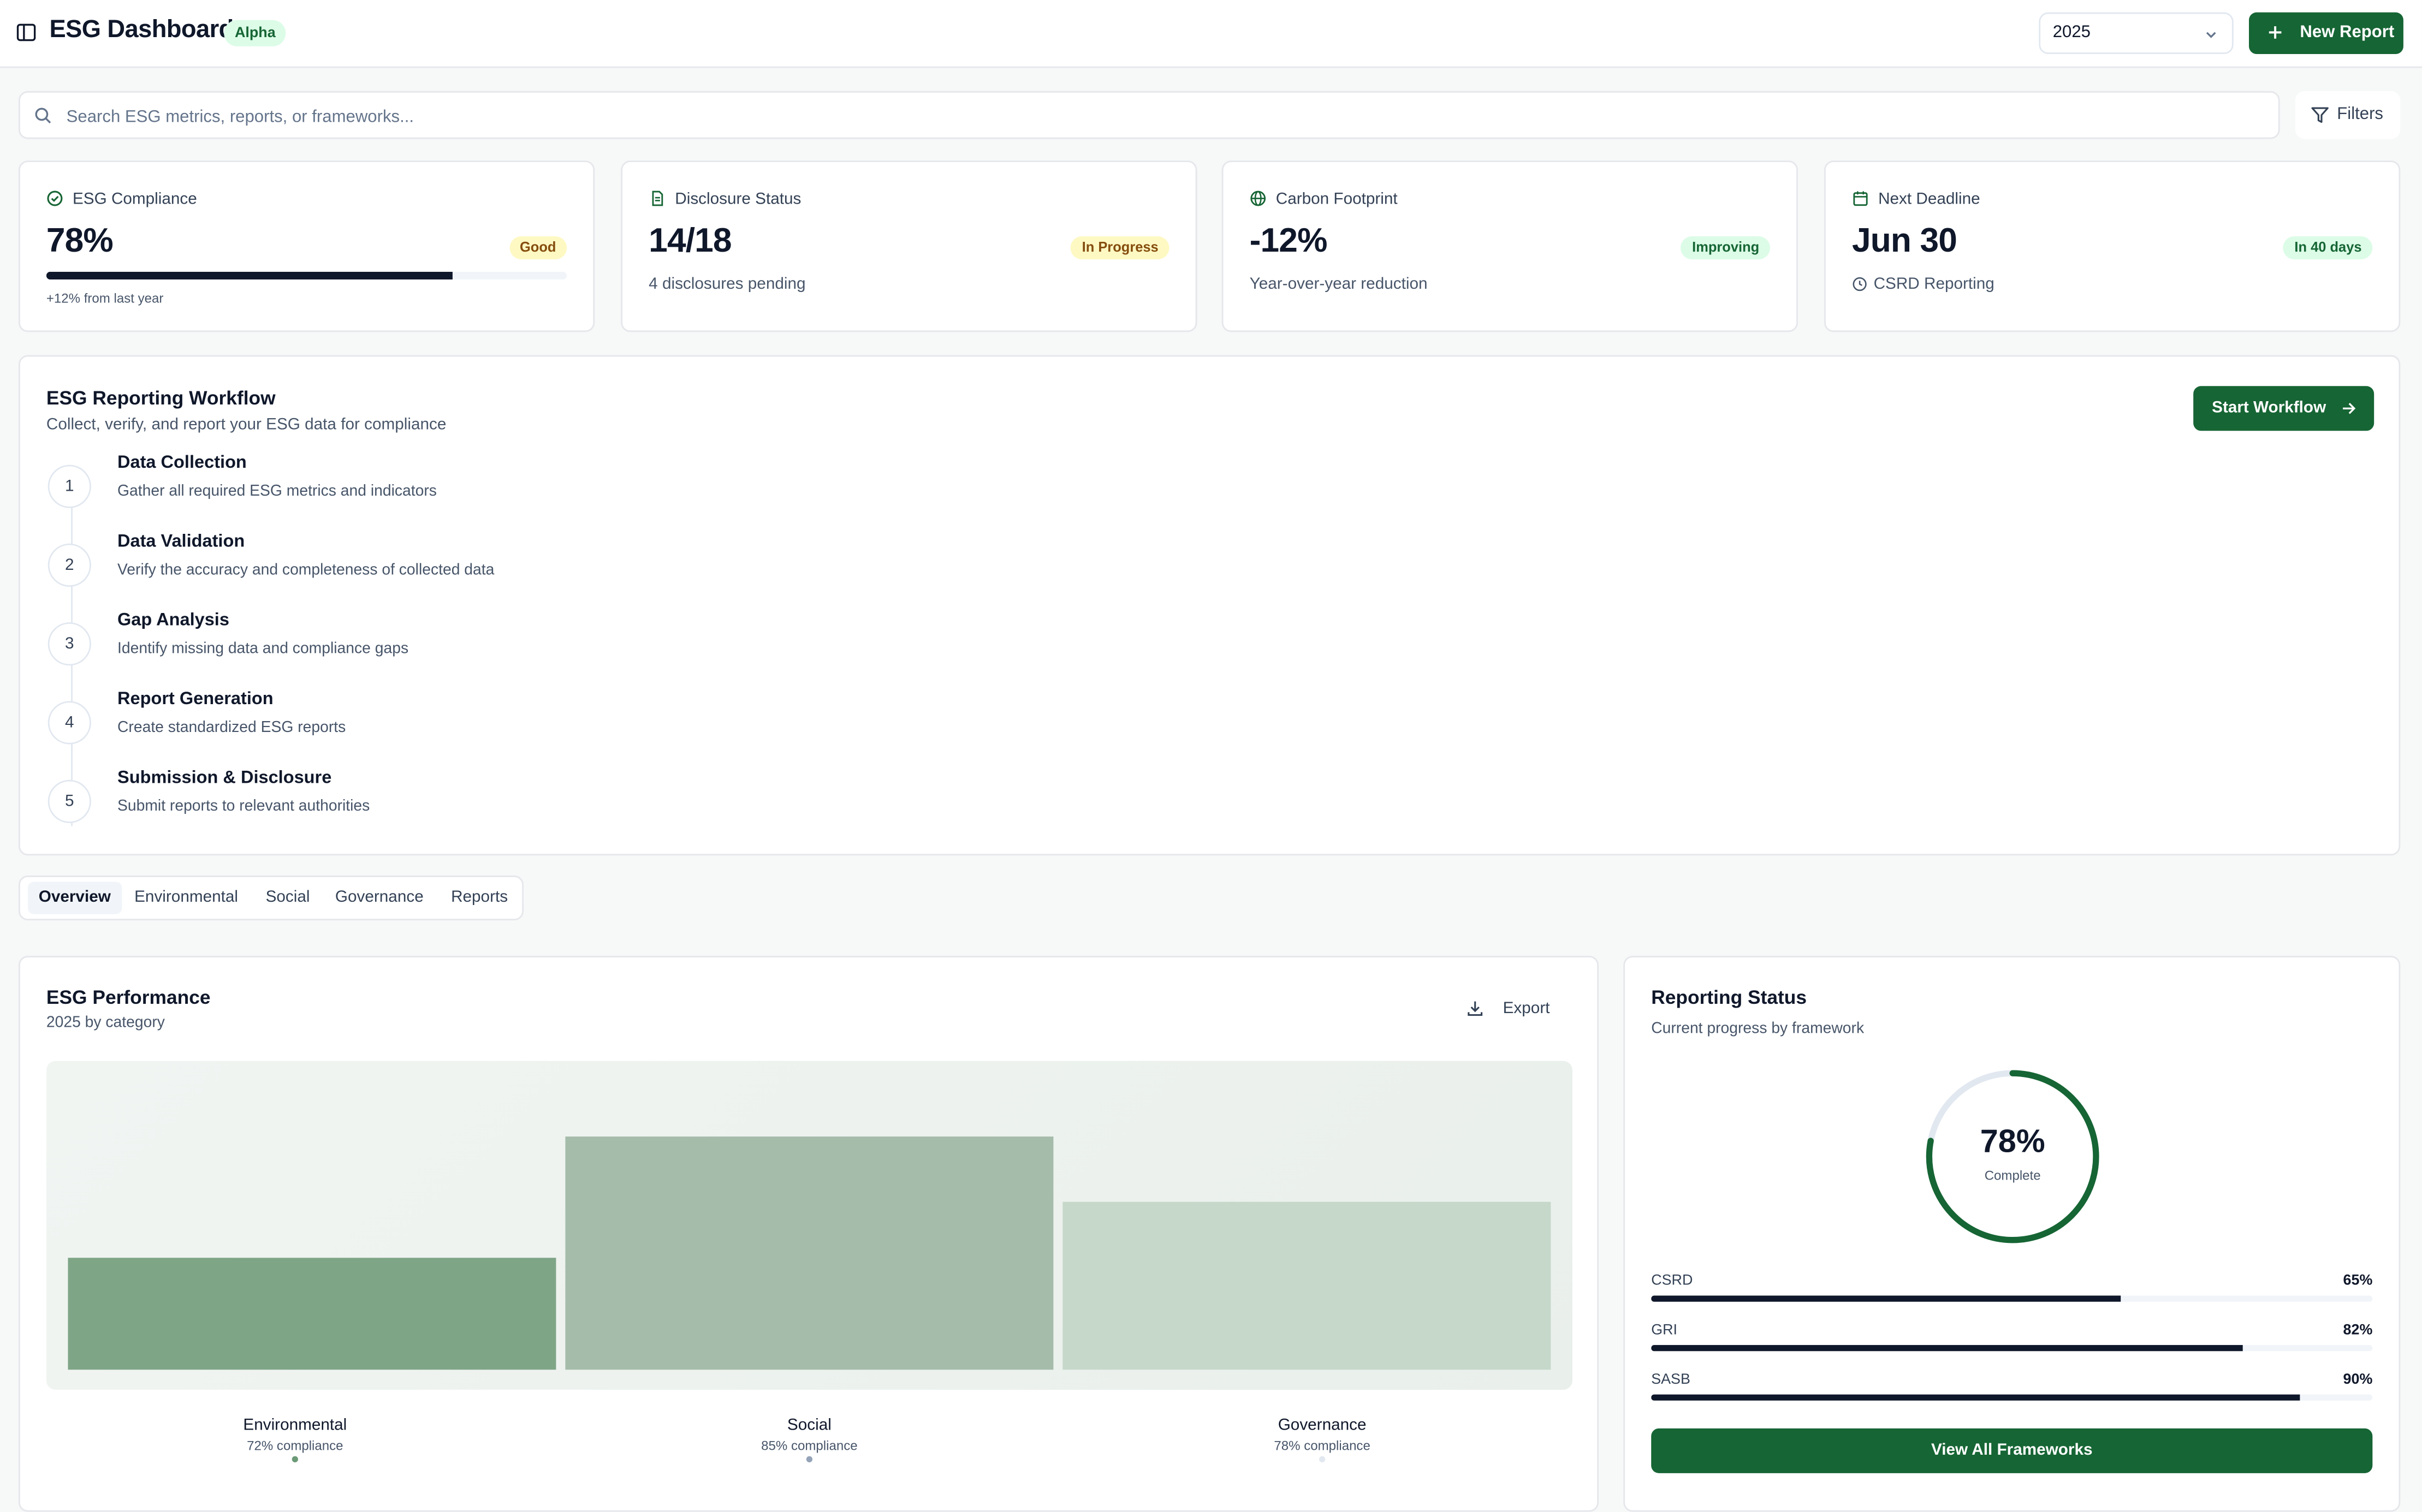 The height and width of the screenshot is (1512, 2422). Describe the element at coordinates (1726, 248) in the screenshot. I see `status-badge: Improving` at that location.